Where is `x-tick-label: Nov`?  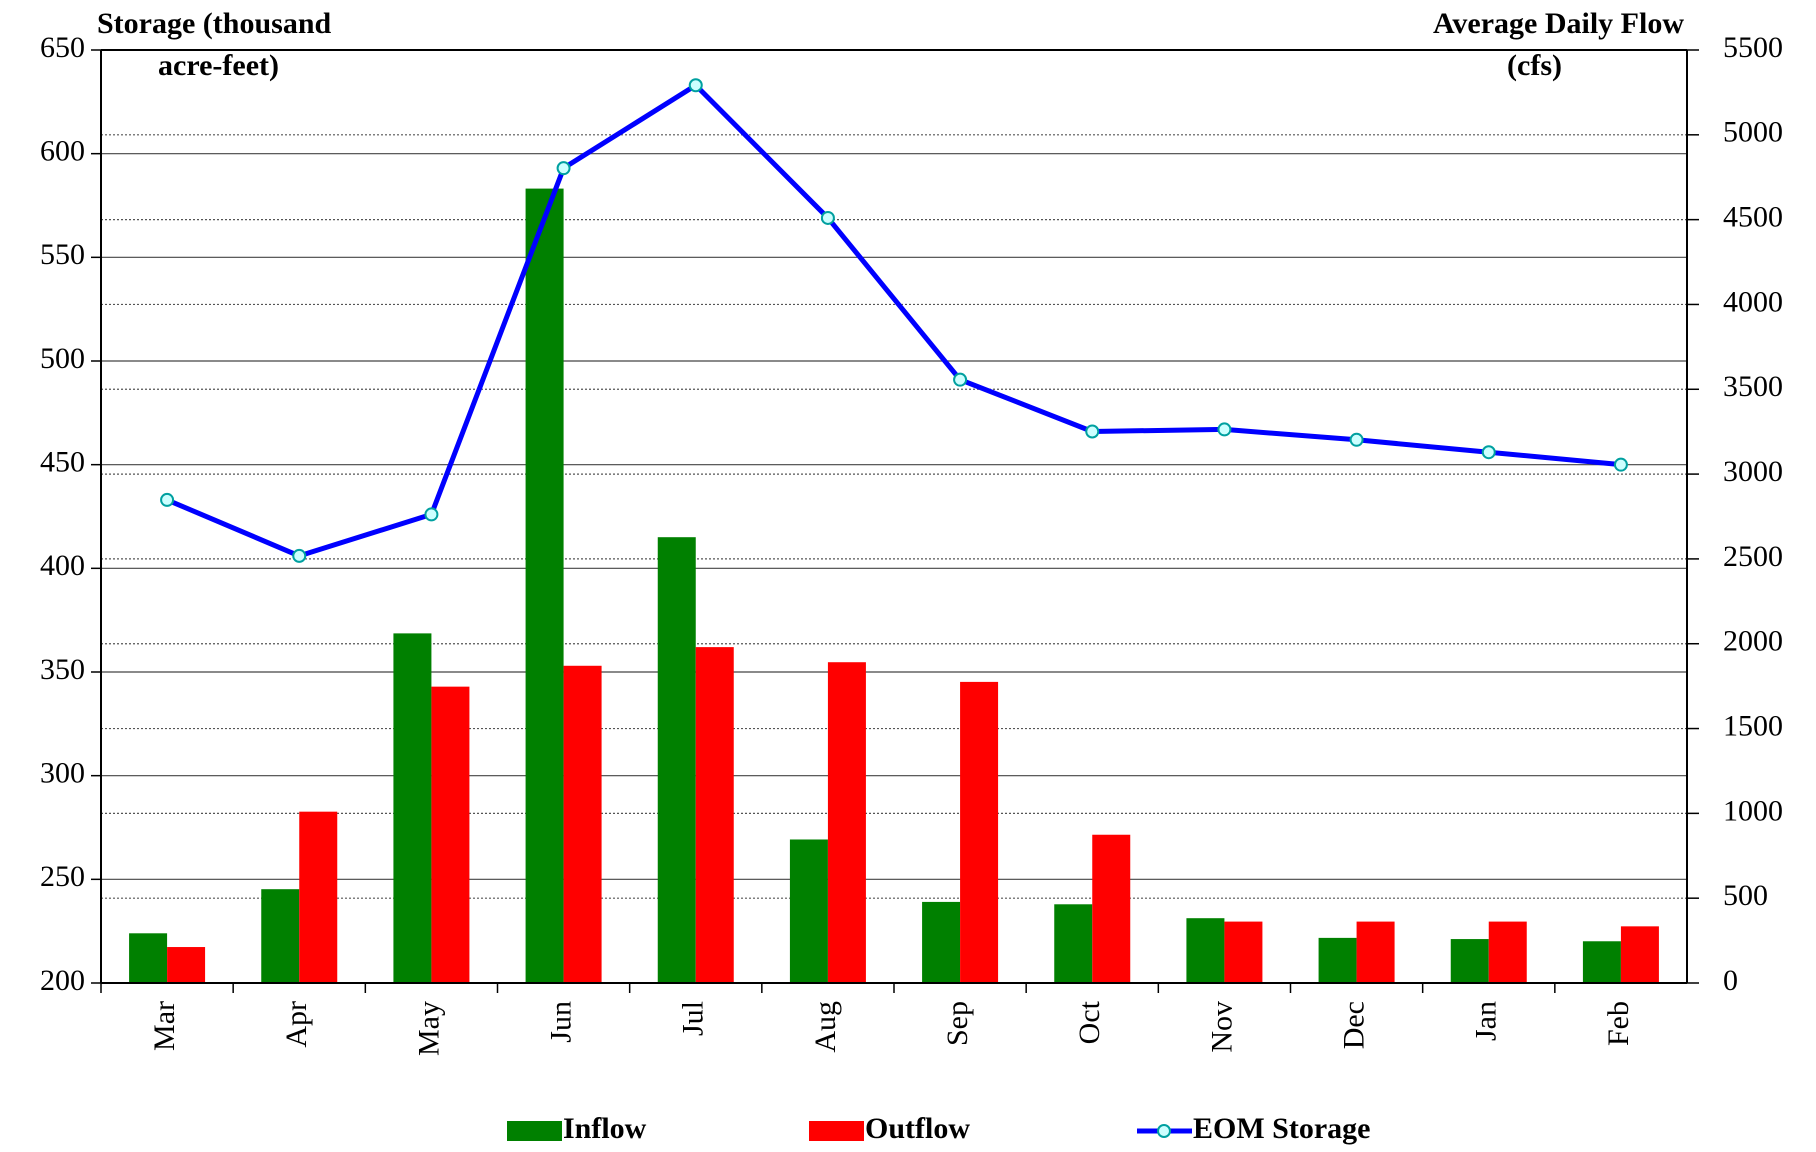
x-tick-label: Nov is located at coordinates (1221, 1027).